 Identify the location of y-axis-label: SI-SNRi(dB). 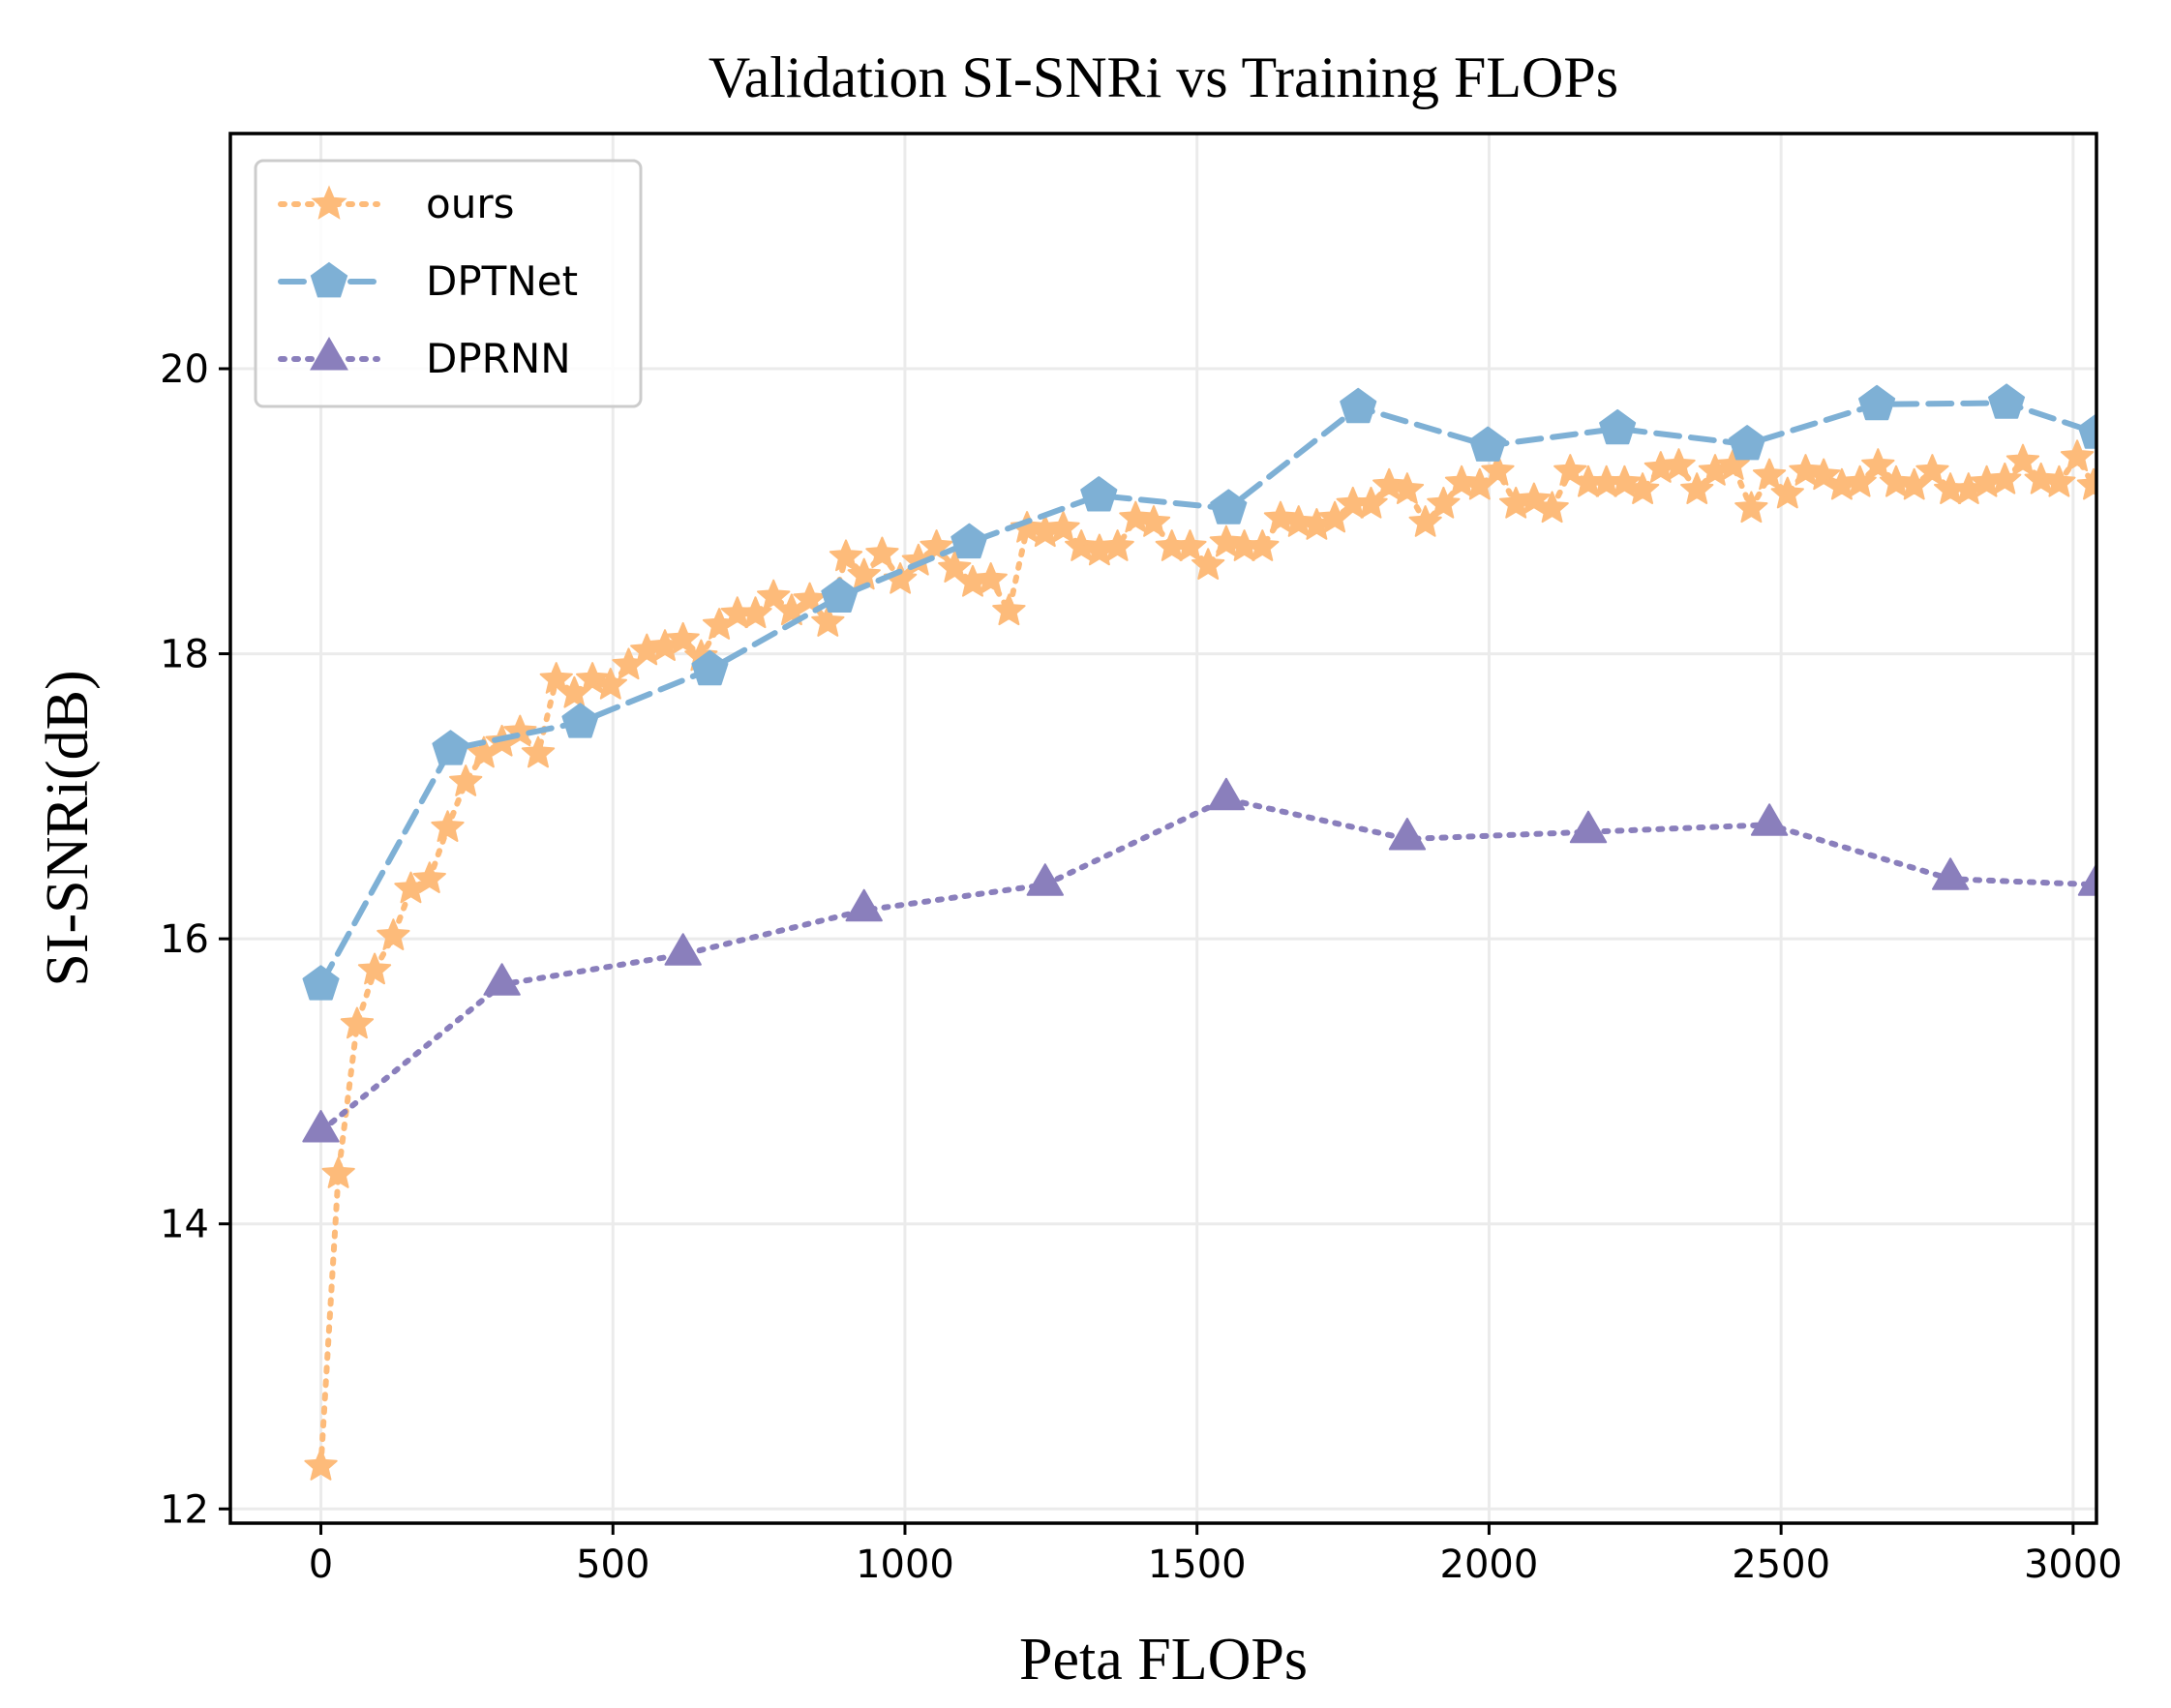
(68, 828).